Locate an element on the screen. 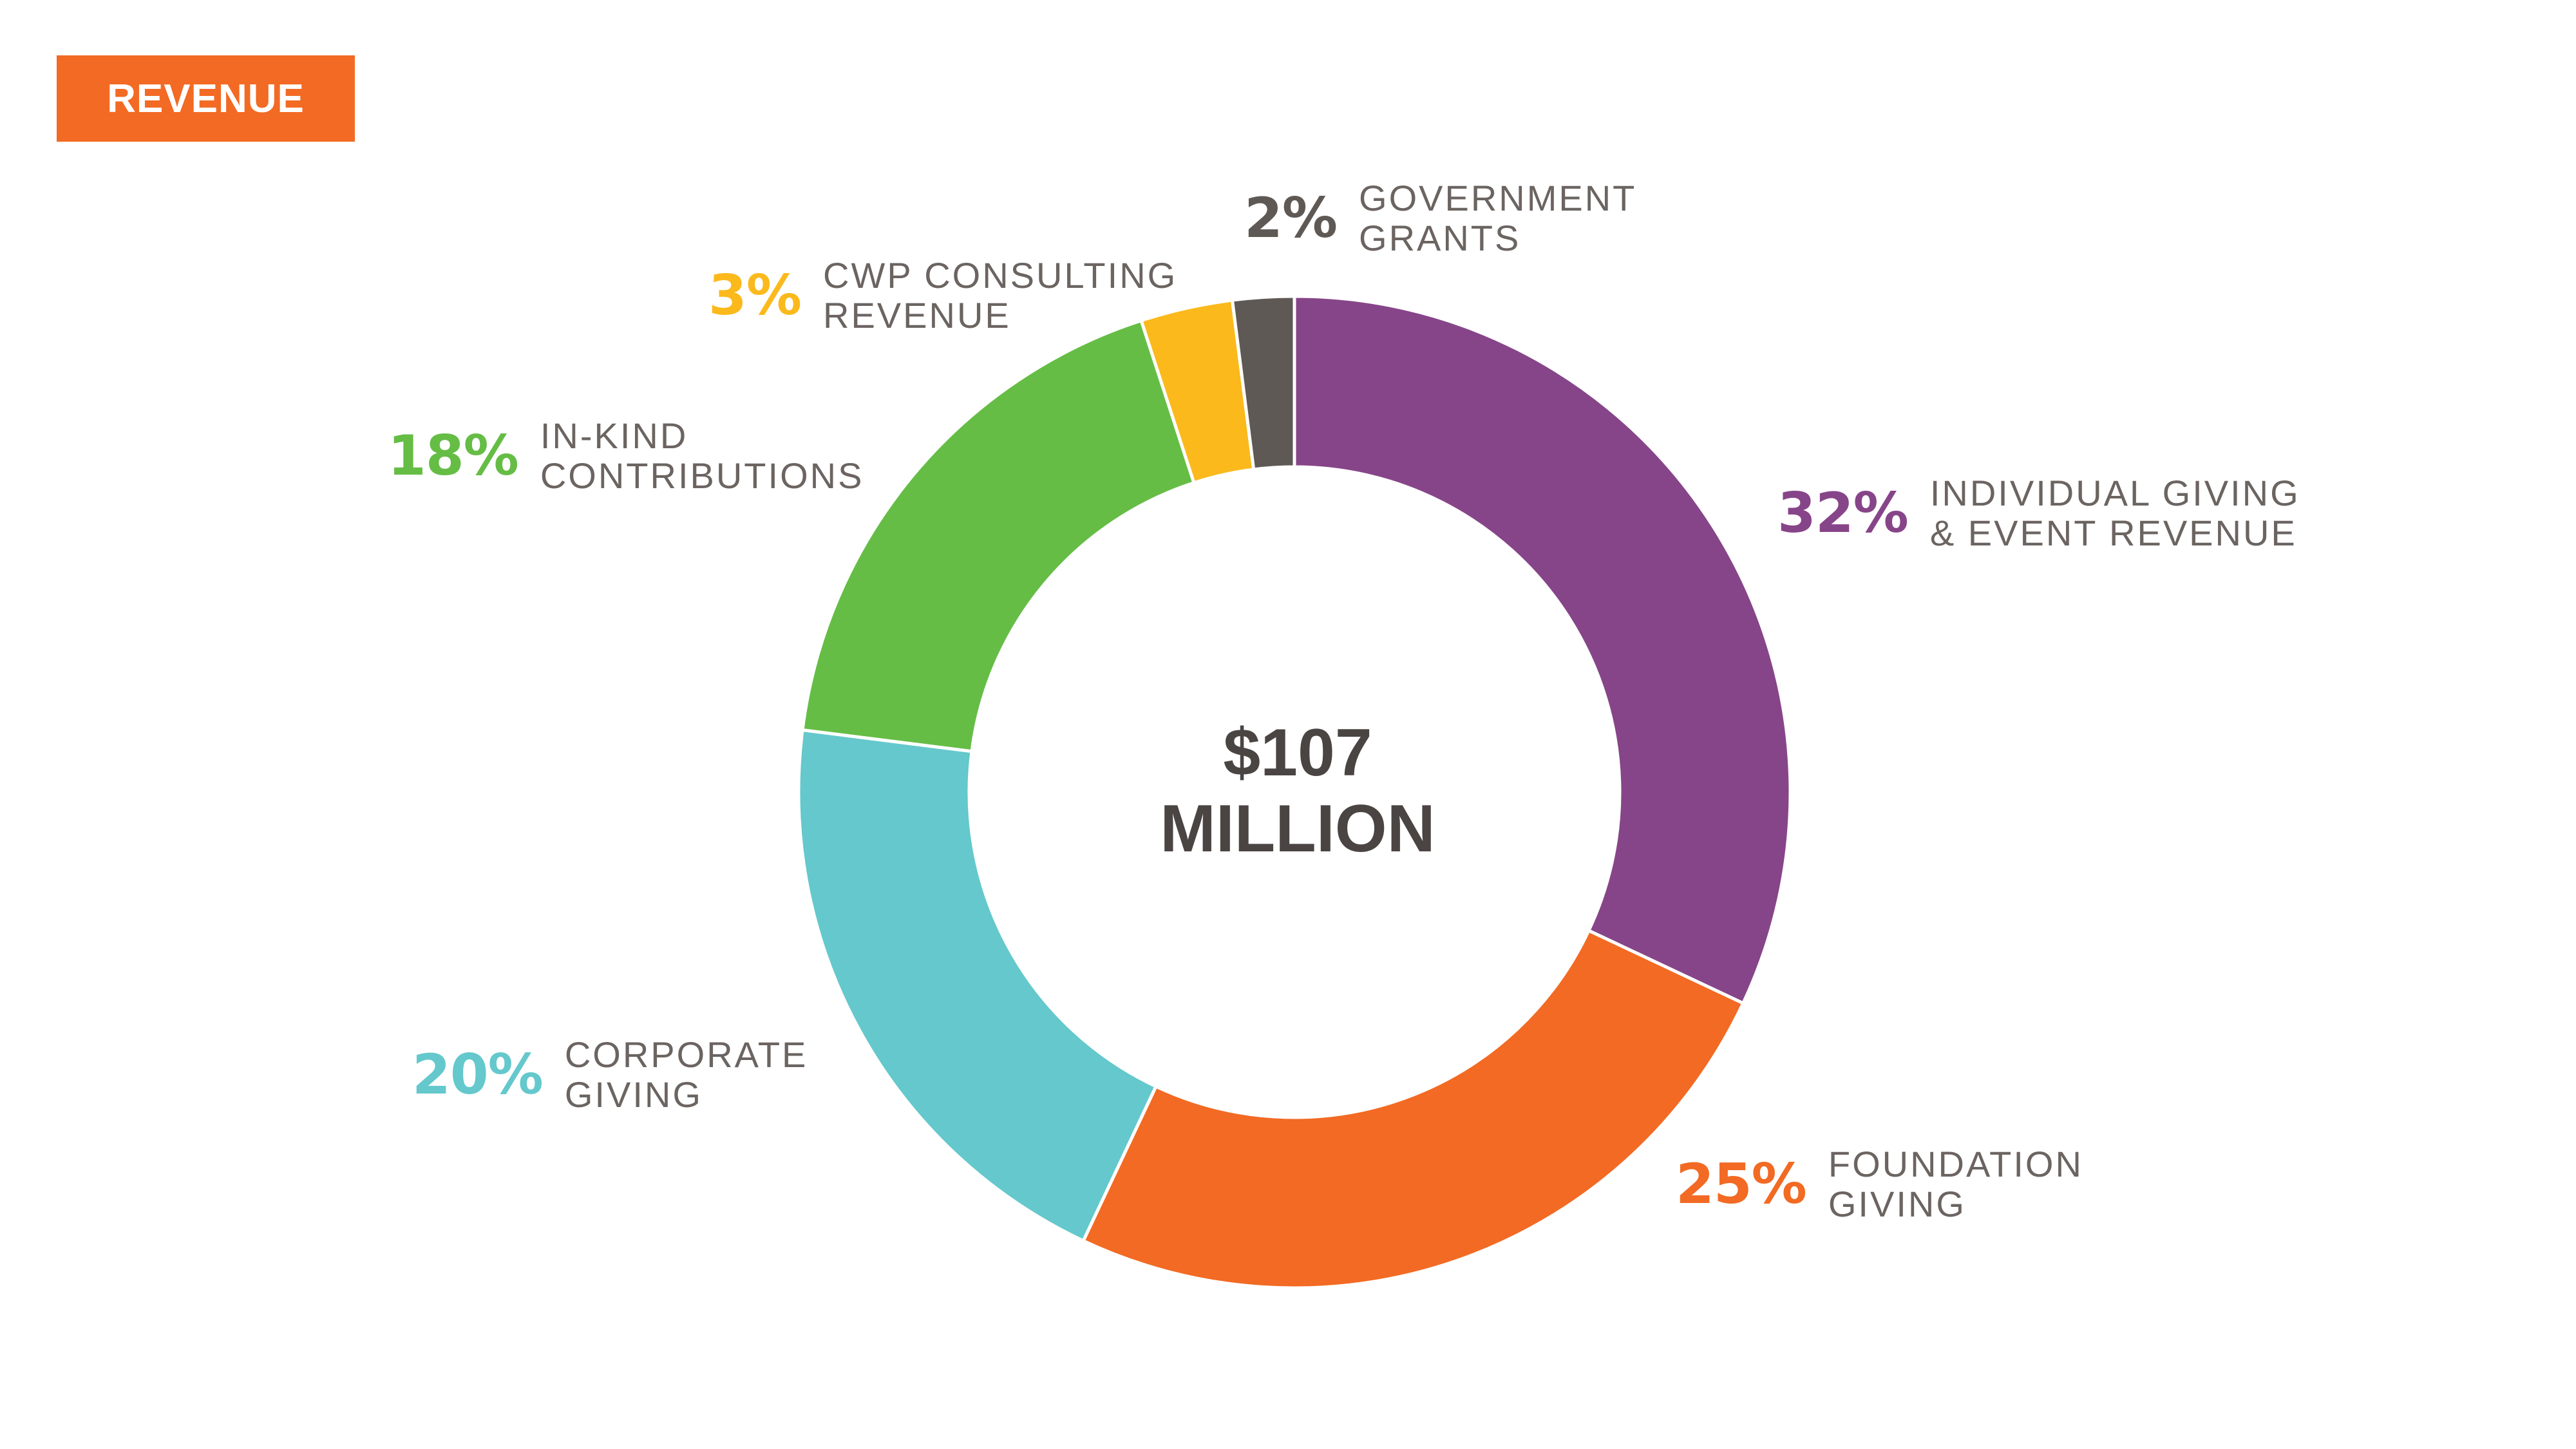 The height and width of the screenshot is (1449, 2576). legend-government-grants: 2% GOVERNMENT GRANTS is located at coordinates (1440, 218).